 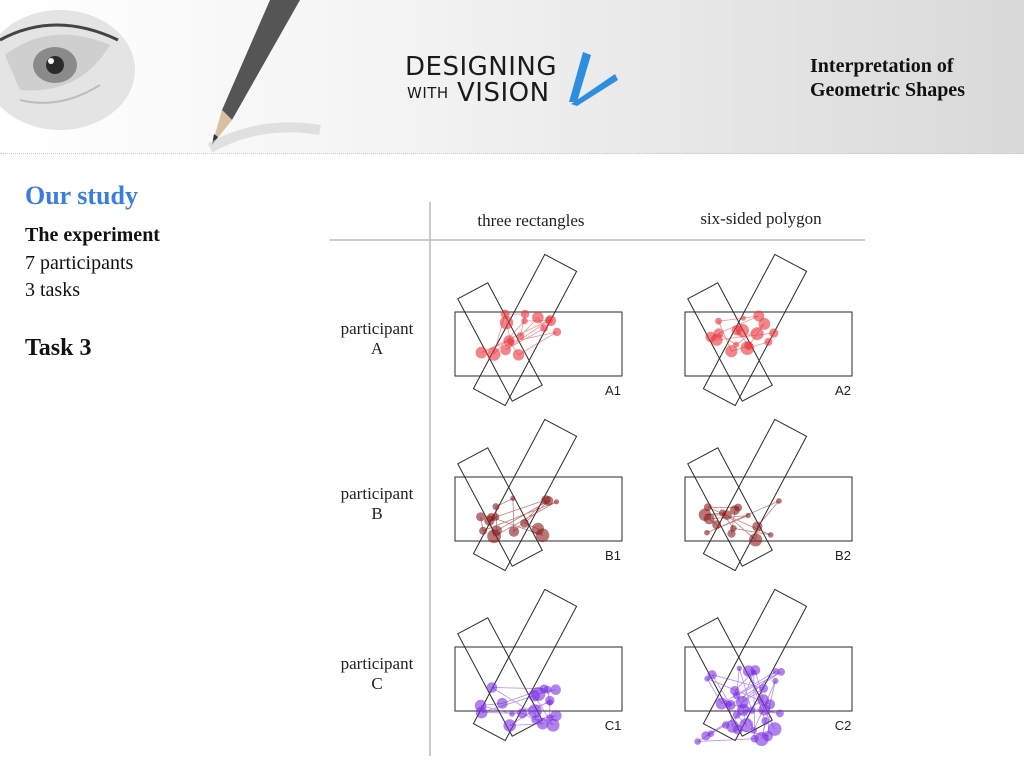 I want to click on tasks-line: 3 tasks, so click(x=52, y=290).